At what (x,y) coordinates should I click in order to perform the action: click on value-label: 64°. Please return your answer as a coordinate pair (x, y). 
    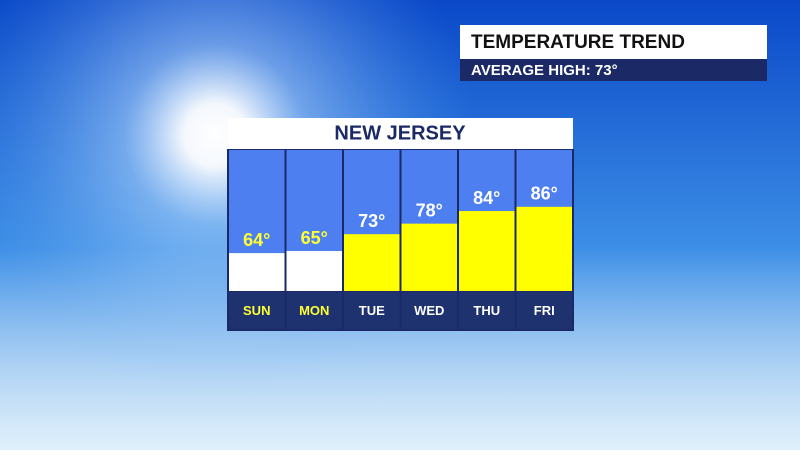
    Looking at the image, I should click on (256, 240).